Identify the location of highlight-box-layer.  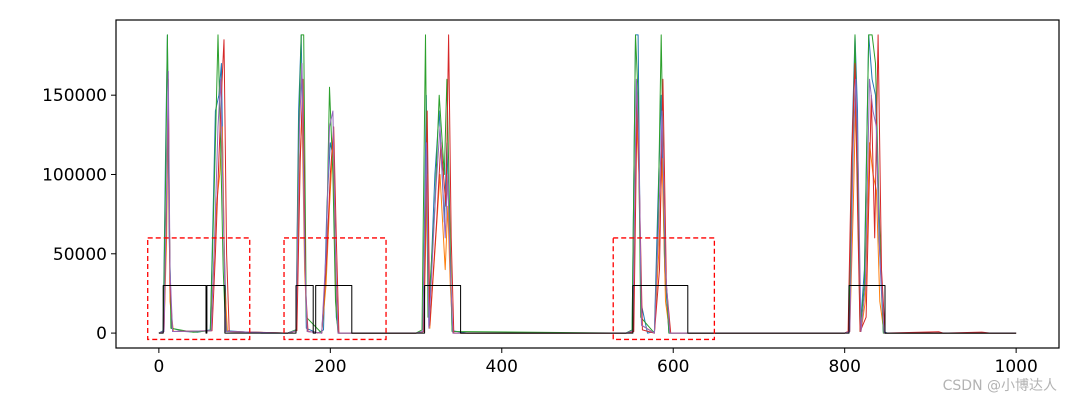
(431, 289).